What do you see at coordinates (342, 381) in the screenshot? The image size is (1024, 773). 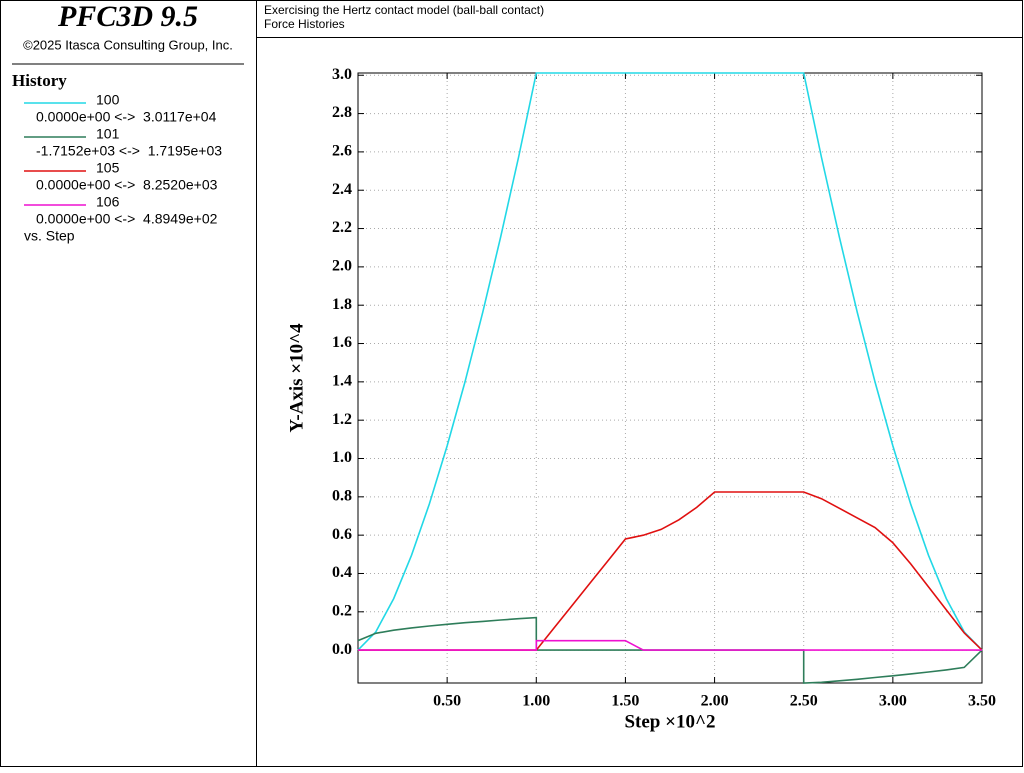 I see `y-tick-label: 1.4` at bounding box center [342, 381].